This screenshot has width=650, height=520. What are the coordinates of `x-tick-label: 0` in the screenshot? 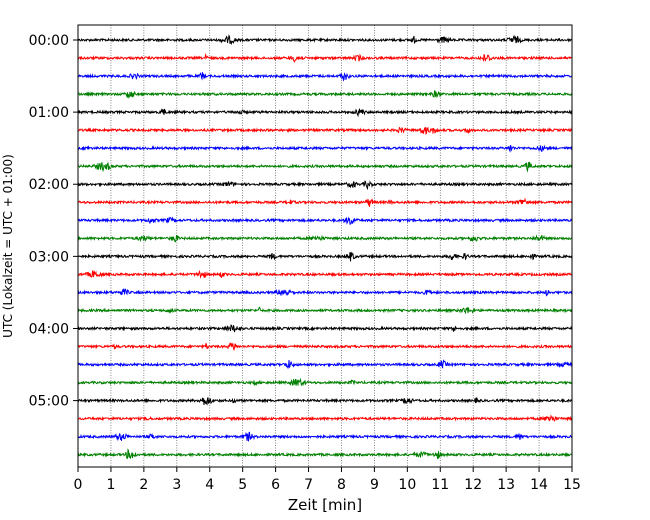 It's located at (78, 485).